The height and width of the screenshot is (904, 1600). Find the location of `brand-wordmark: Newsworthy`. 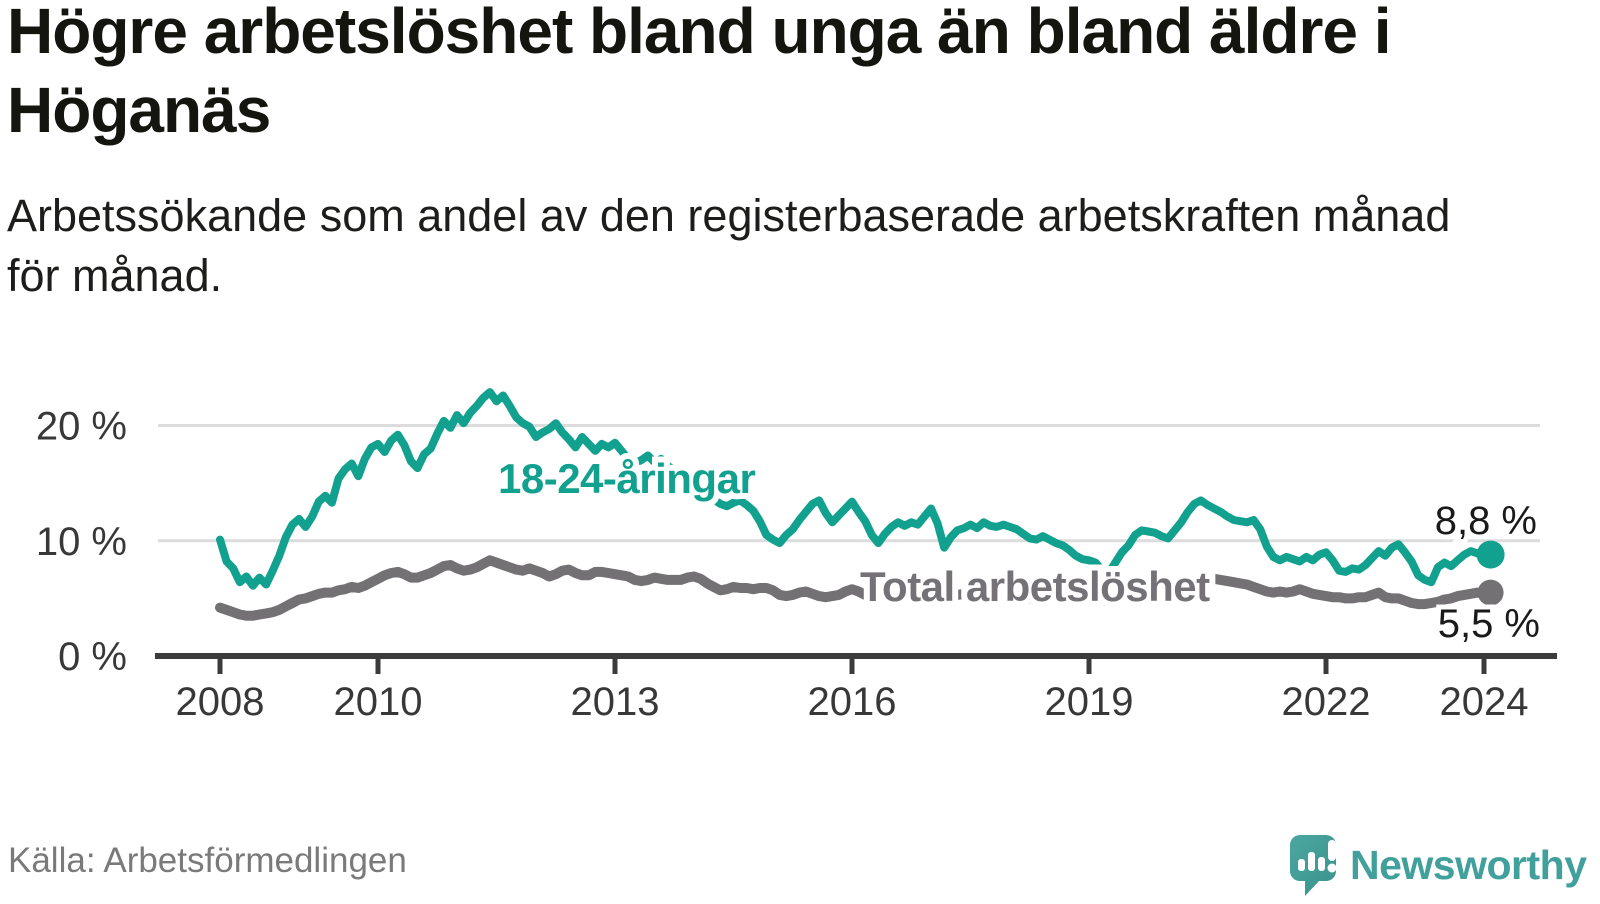

brand-wordmark: Newsworthy is located at coordinates (1468, 865).